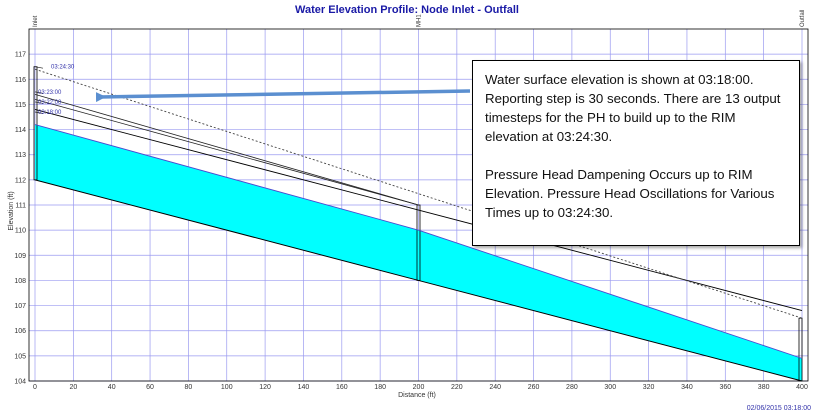 The width and height of the screenshot is (815, 416). What do you see at coordinates (419, 387) in the screenshot?
I see `x-tick-label: 200` at bounding box center [419, 387].